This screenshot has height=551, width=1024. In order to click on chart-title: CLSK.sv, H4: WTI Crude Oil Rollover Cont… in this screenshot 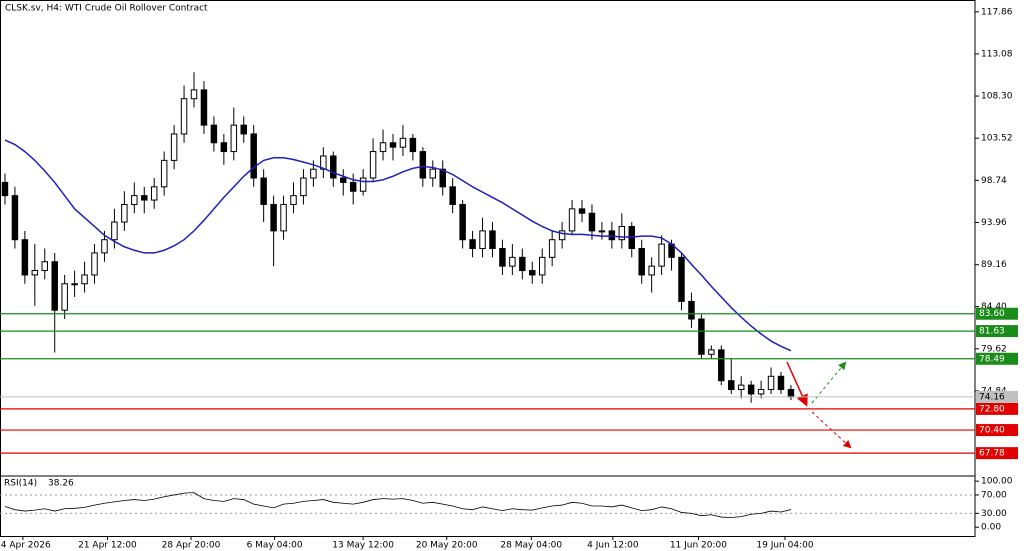, I will do `click(106, 9)`.